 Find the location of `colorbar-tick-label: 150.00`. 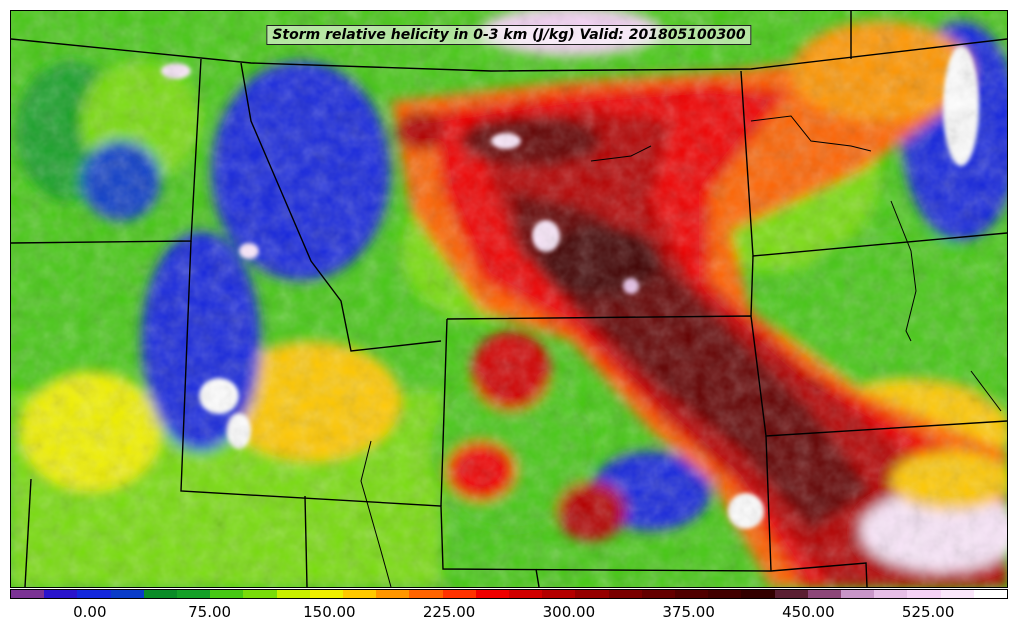

colorbar-tick-label: 150.00 is located at coordinates (329, 612).